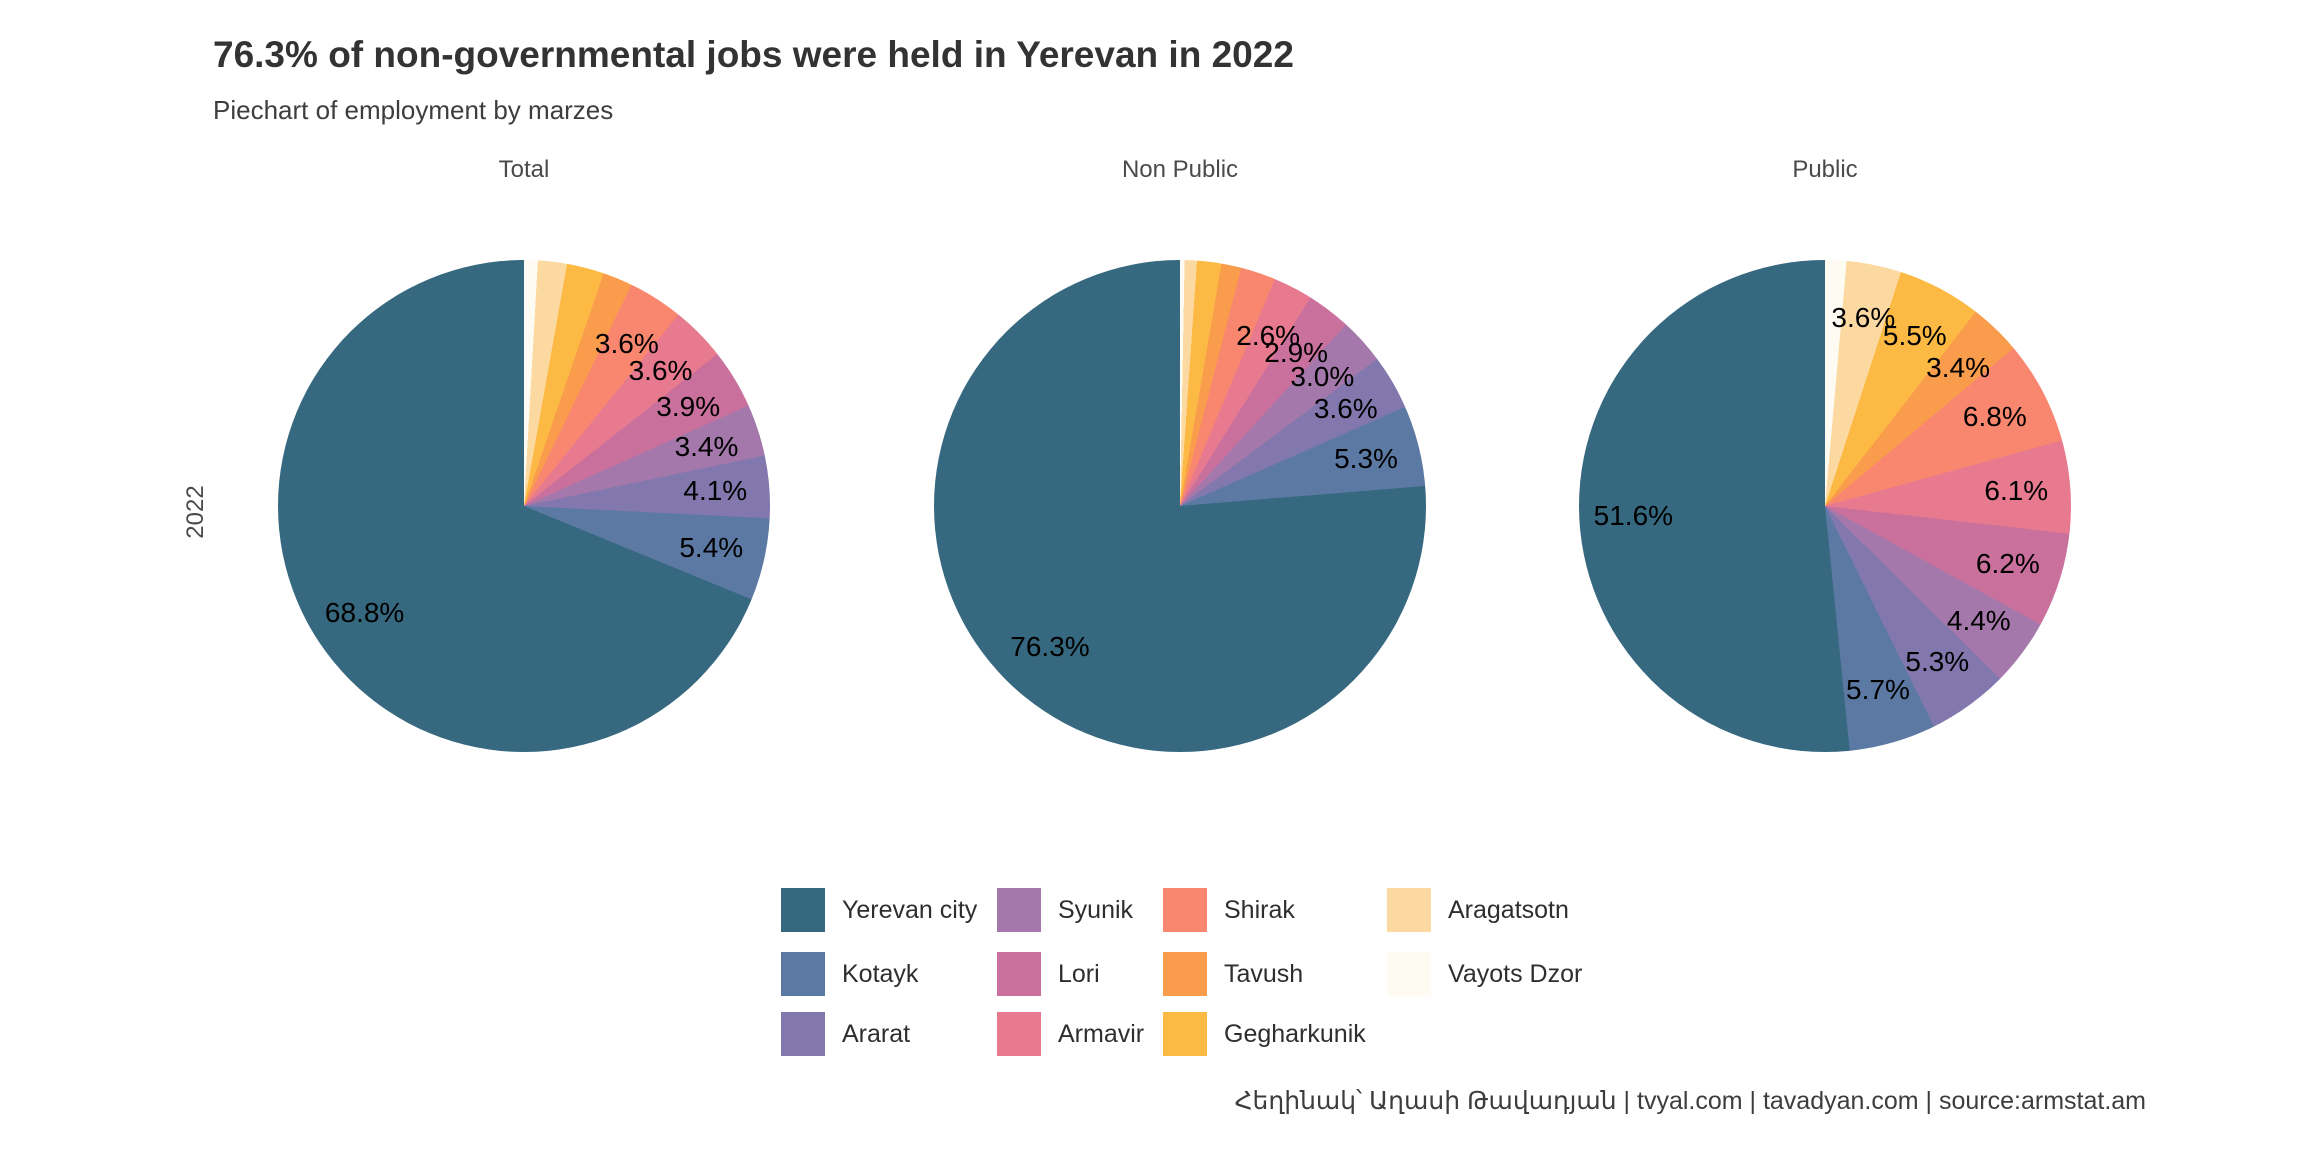  Describe the element at coordinates (711, 547) in the screenshot. I see `slice-label: 5.4%` at that location.